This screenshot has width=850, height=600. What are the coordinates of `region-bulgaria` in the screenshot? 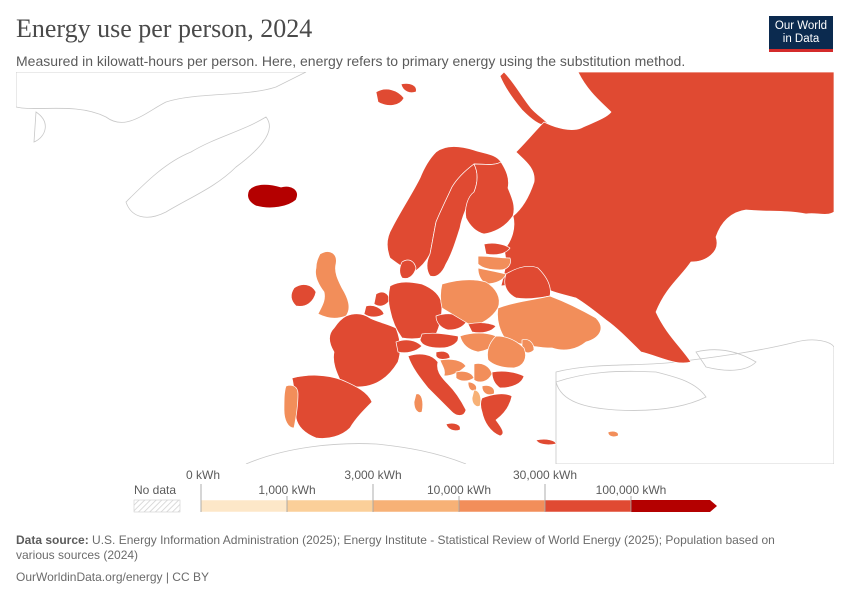 It's located at (508, 379).